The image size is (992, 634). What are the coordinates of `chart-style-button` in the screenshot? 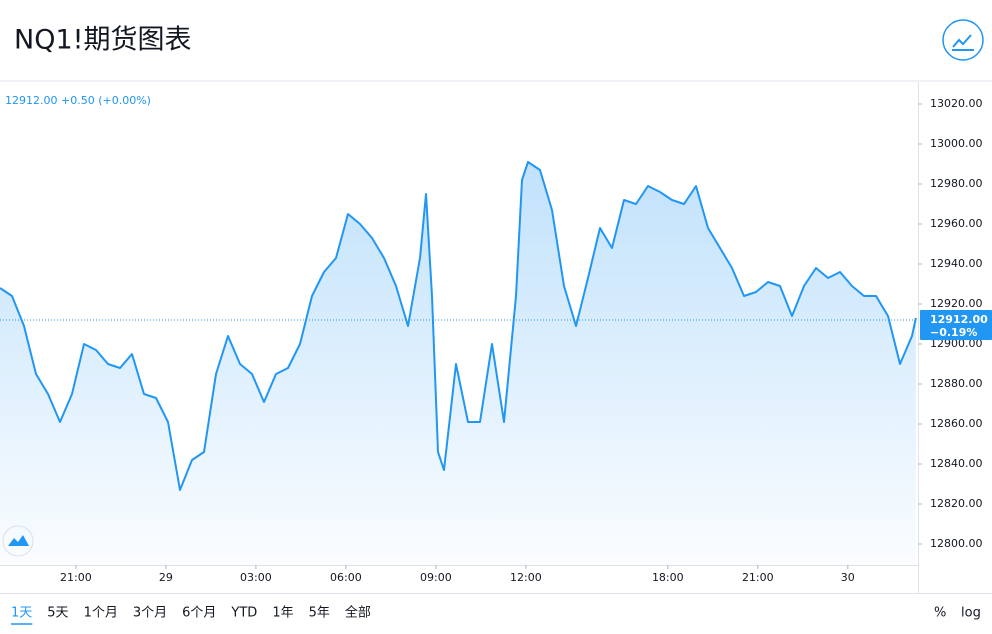 It's located at (963, 40).